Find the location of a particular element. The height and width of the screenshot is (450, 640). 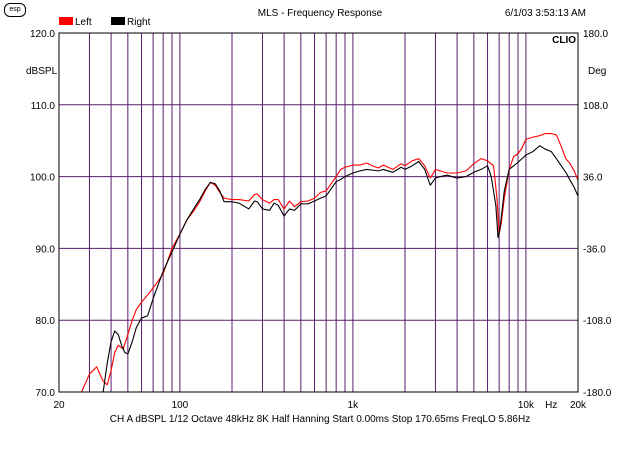

y2-tick-label: 108.0 is located at coordinates (595, 106).